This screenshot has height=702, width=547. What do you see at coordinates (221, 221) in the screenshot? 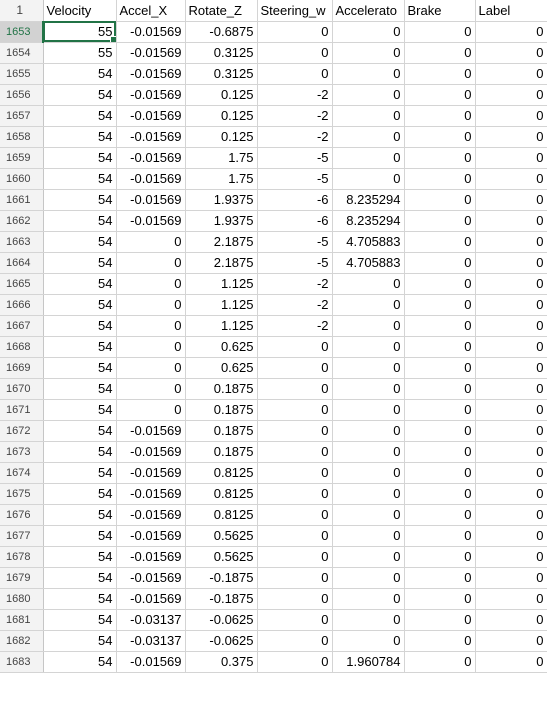
I see `cell: 1.9375` at bounding box center [221, 221].